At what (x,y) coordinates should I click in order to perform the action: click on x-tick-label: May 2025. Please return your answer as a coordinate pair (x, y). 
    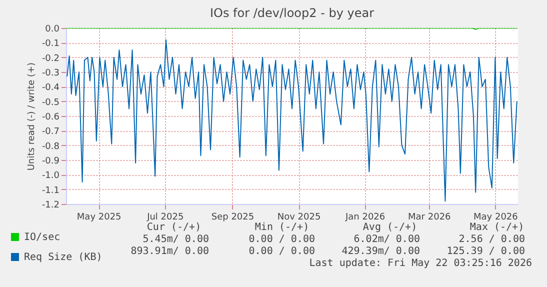
    Looking at the image, I should click on (99, 217).